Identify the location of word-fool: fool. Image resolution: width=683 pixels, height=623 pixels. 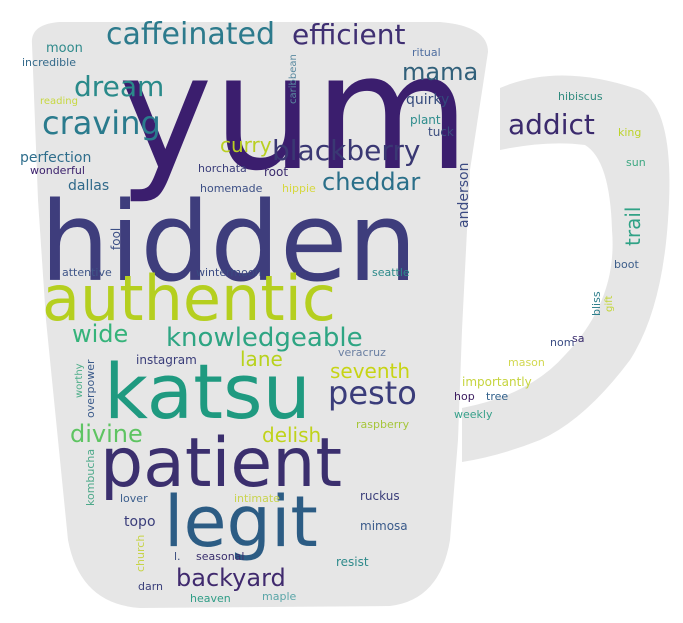
(116, 239).